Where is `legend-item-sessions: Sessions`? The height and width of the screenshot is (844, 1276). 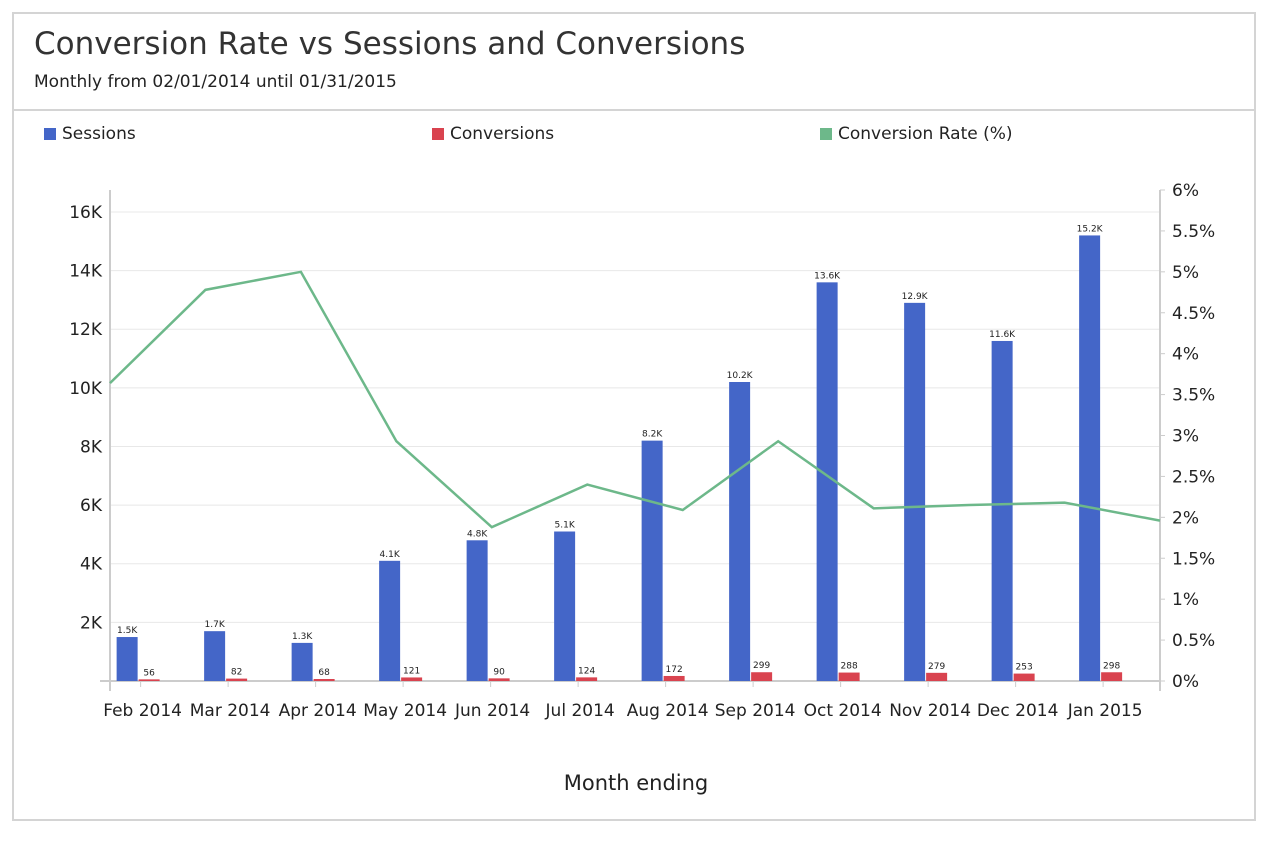 legend-item-sessions: Sessions is located at coordinates (90, 134).